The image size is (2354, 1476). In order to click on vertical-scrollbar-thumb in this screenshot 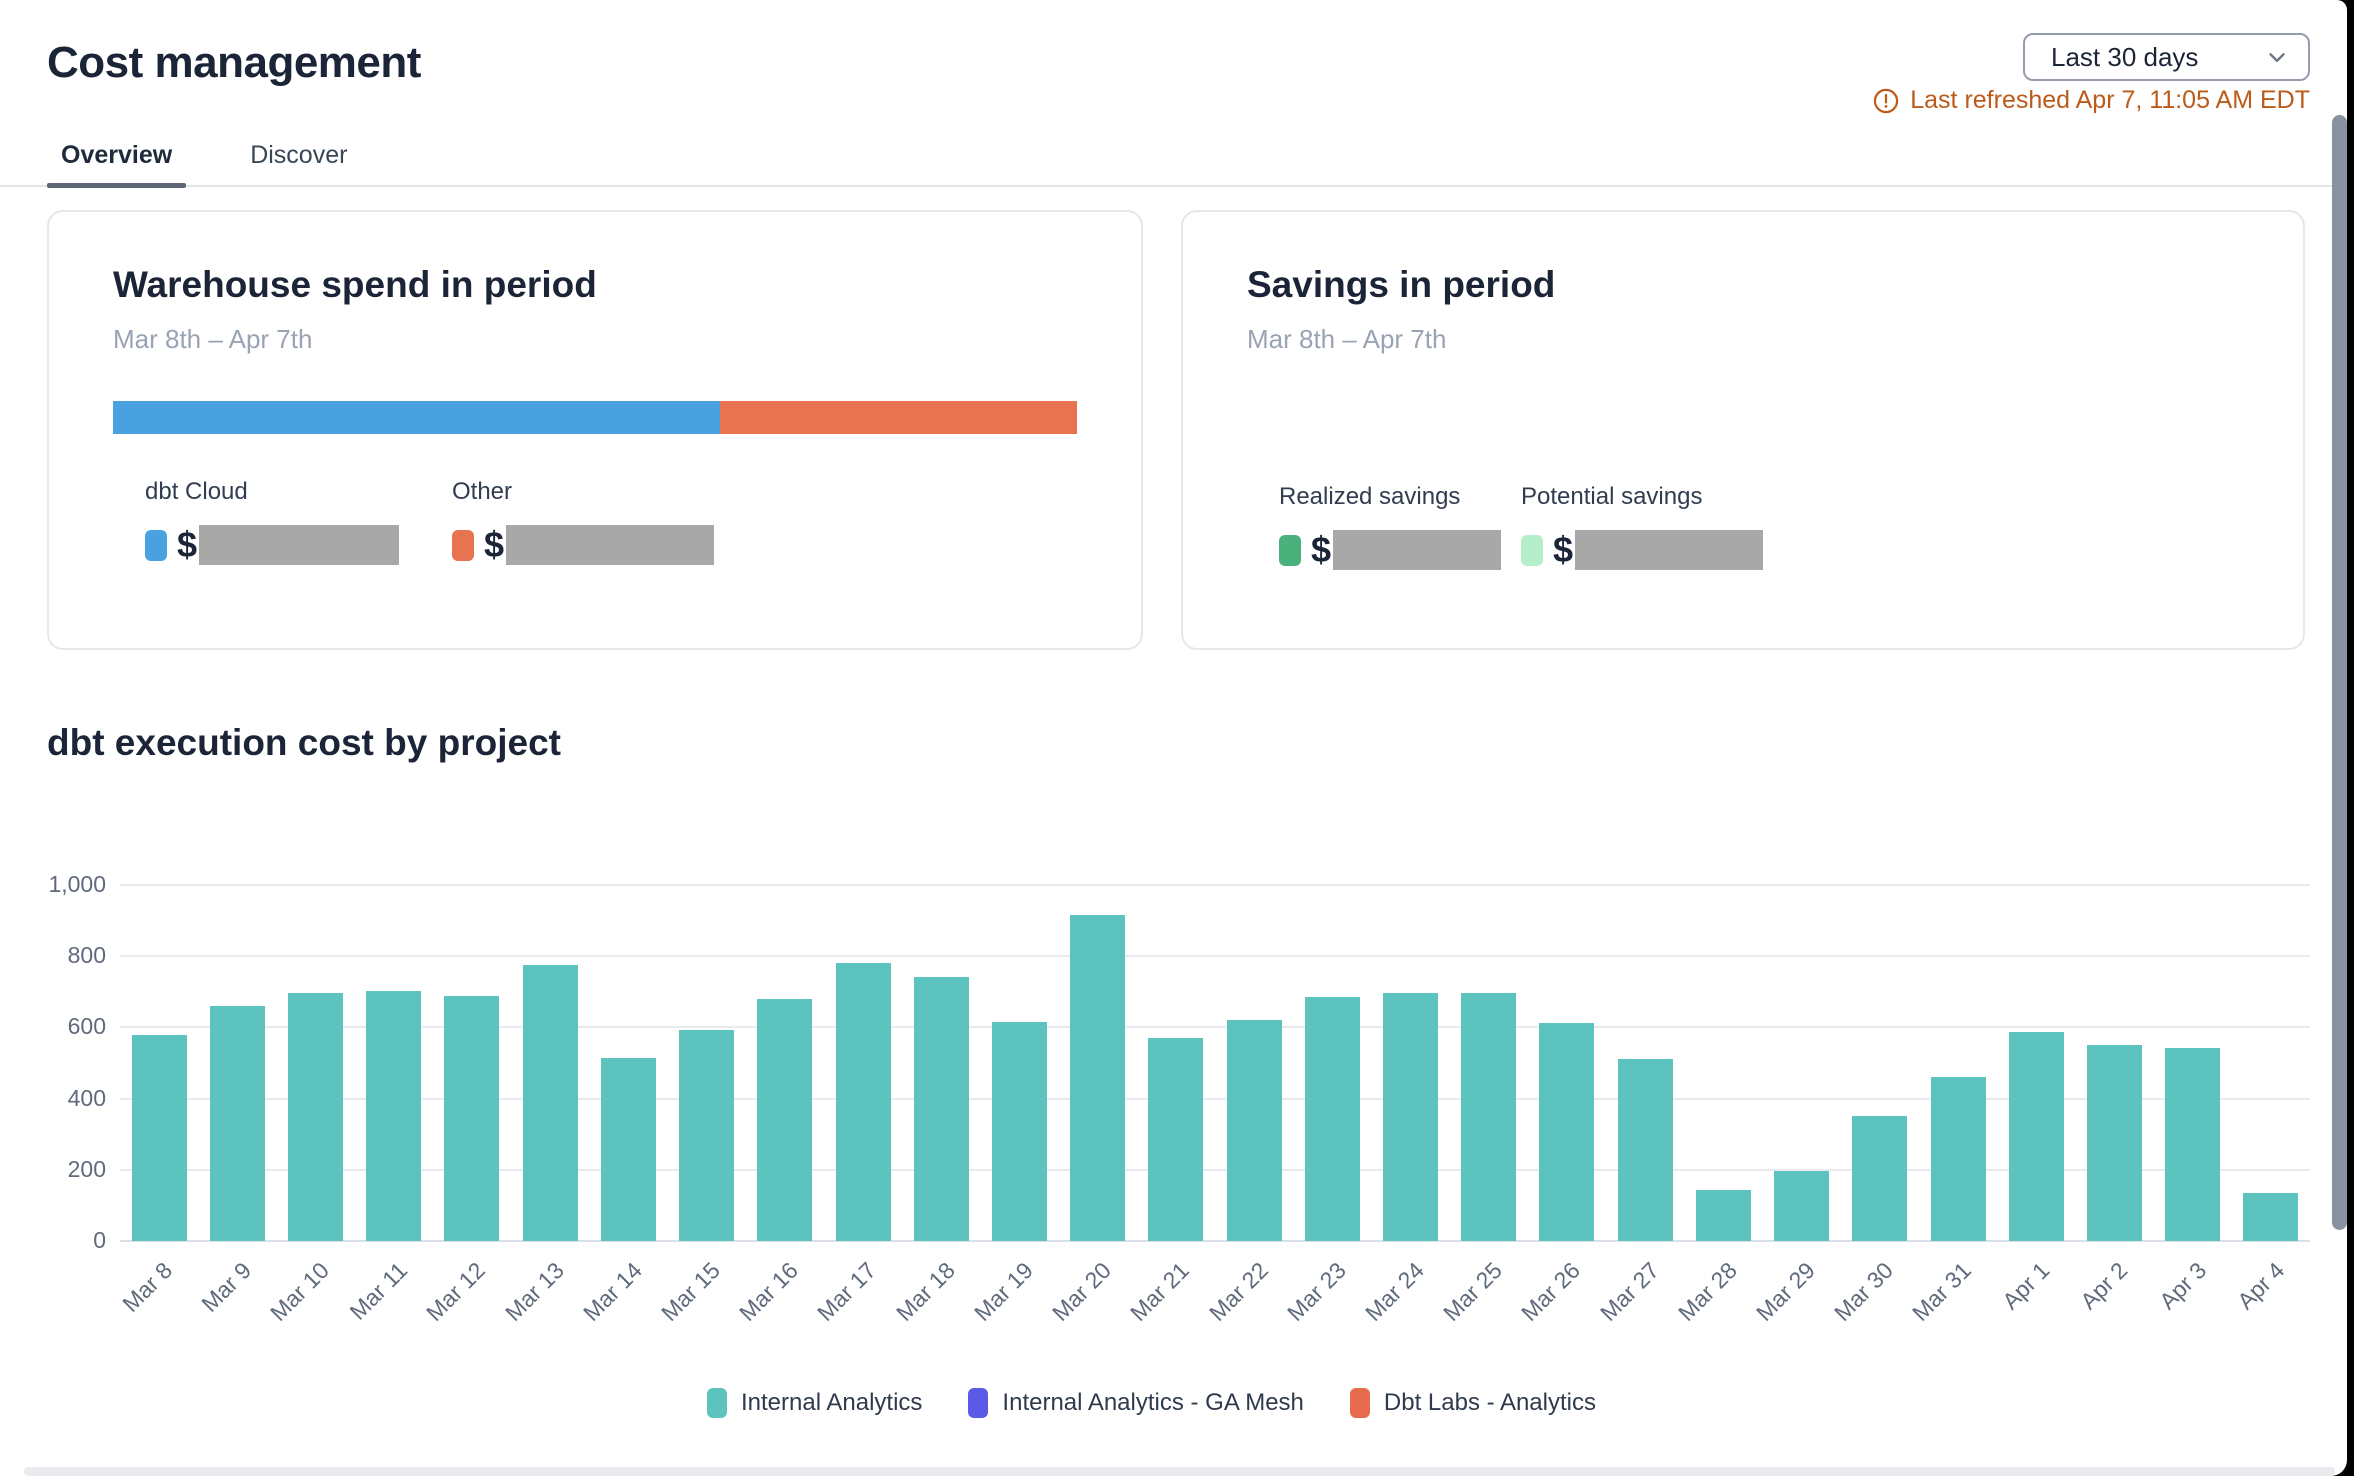, I will do `click(2339, 672)`.